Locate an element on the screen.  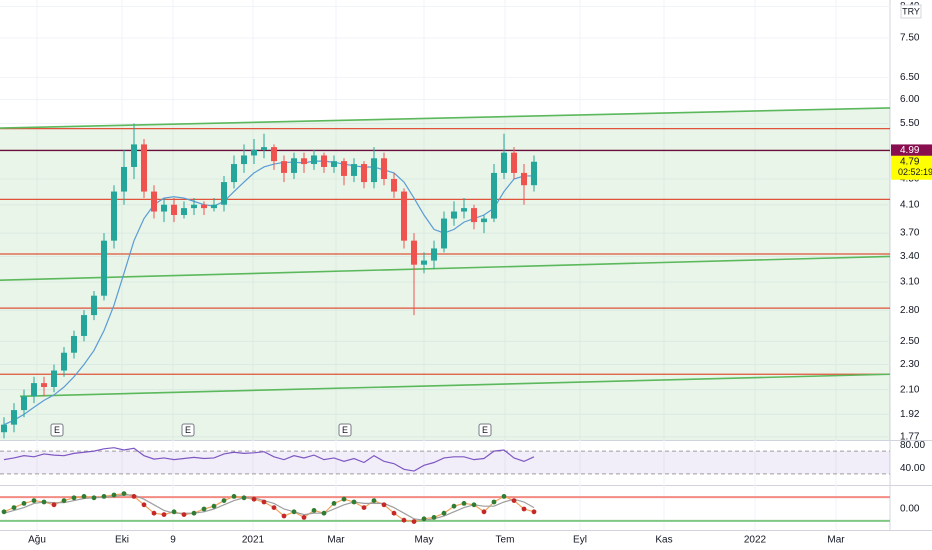
y-tick-label: 2.80 is located at coordinates (910, 310).